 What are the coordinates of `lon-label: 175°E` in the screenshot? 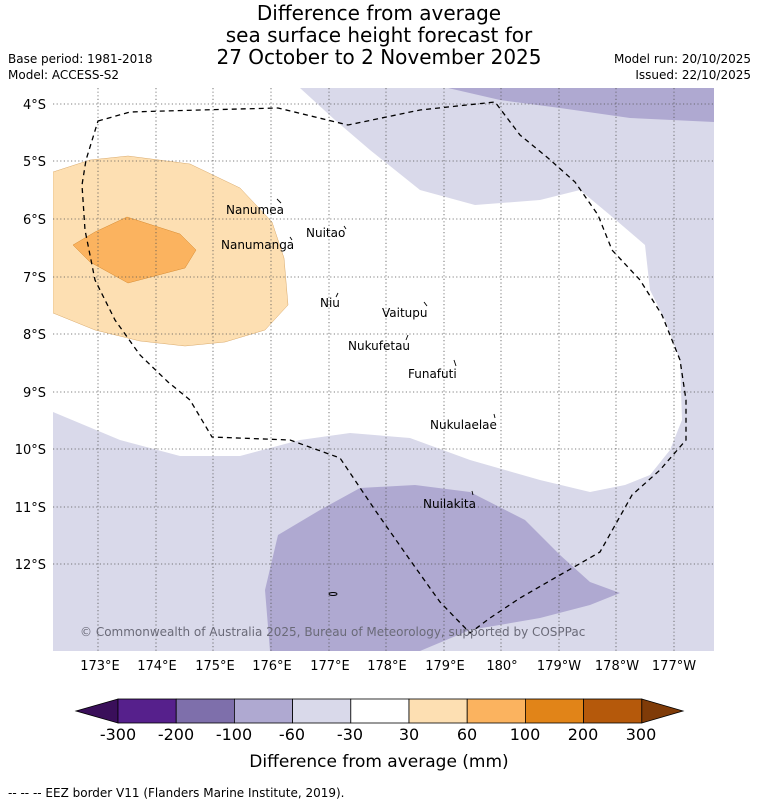 It's located at (215, 666).